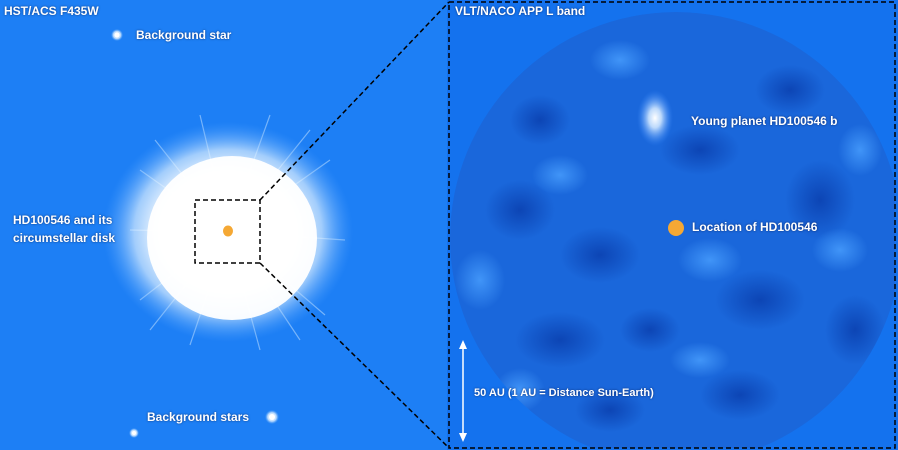 This screenshot has width=898, height=450. What do you see at coordinates (134, 433) in the screenshot?
I see `background-star-bottom-left` at bounding box center [134, 433].